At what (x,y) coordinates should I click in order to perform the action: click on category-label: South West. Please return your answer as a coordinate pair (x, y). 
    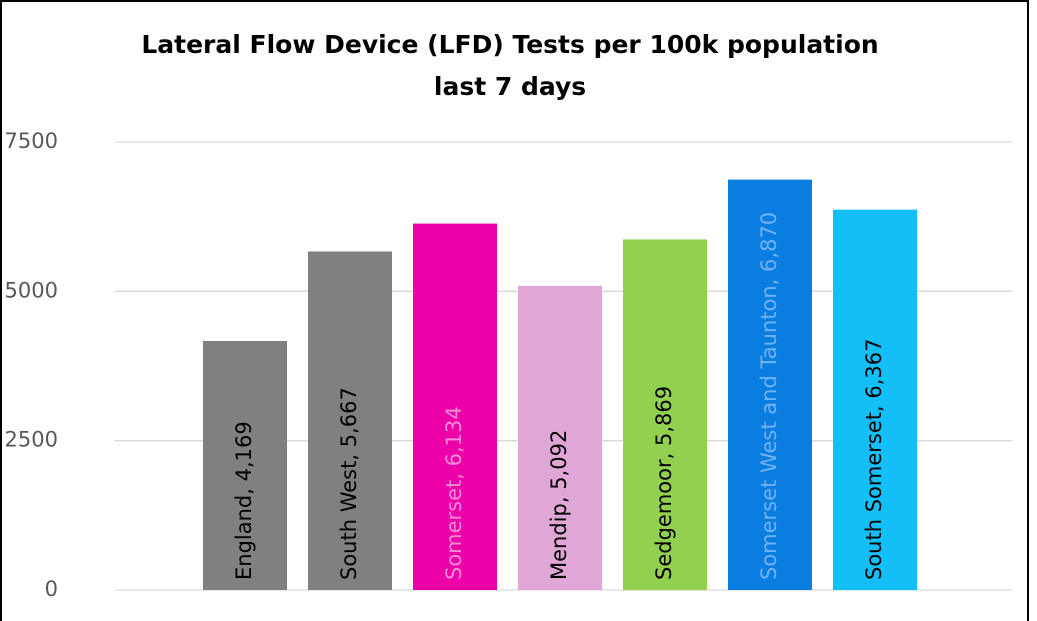
    Looking at the image, I should click on (349, 520).